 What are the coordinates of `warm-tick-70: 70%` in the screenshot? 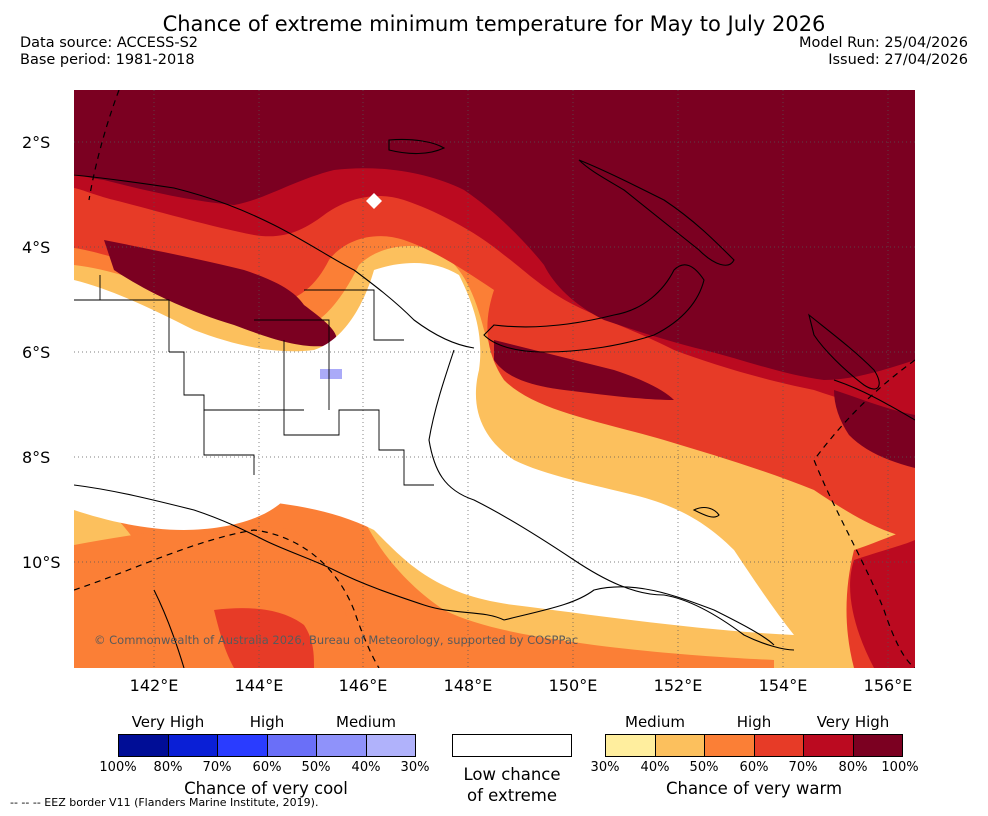 It's located at (803, 767).